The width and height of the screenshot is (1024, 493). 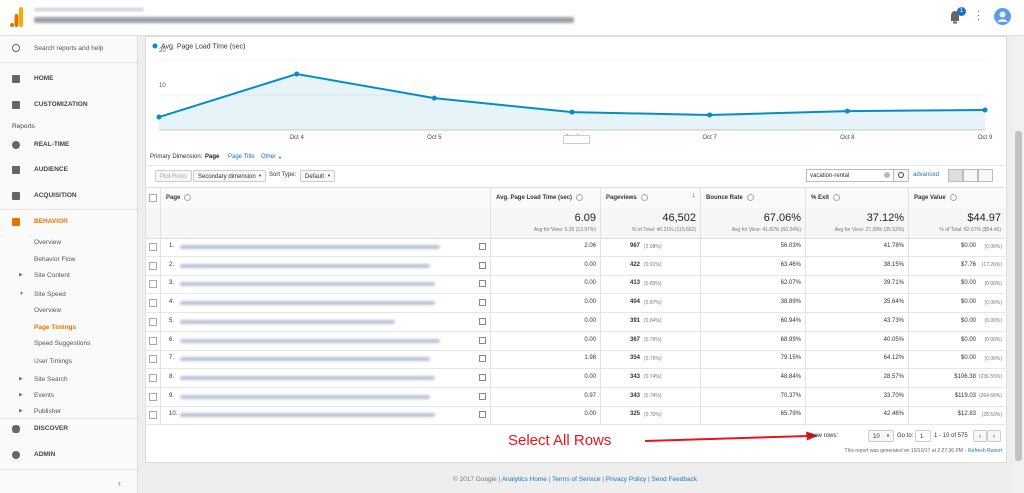 I want to click on nav-item: ADMIN, so click(x=45, y=454).